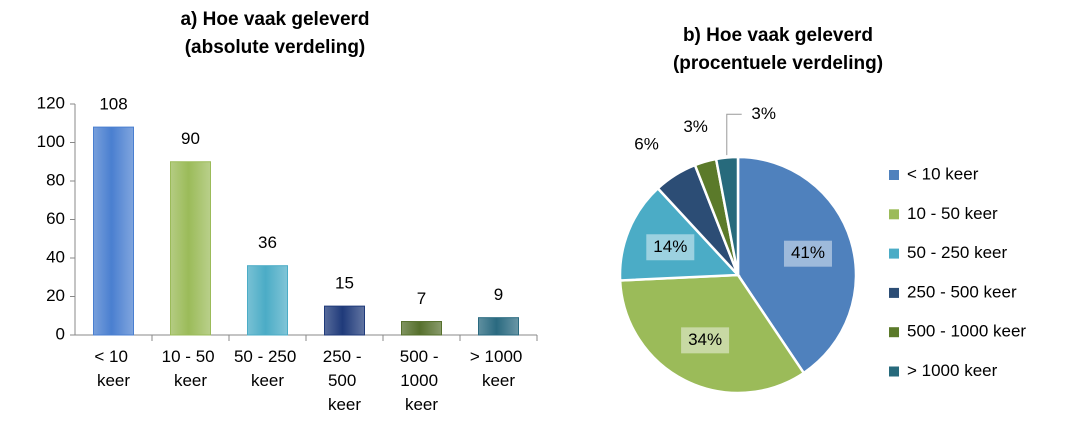 Image resolution: width=1082 pixels, height=432 pixels. What do you see at coordinates (267, 242) in the screenshot?
I see `data-label: 36` at bounding box center [267, 242].